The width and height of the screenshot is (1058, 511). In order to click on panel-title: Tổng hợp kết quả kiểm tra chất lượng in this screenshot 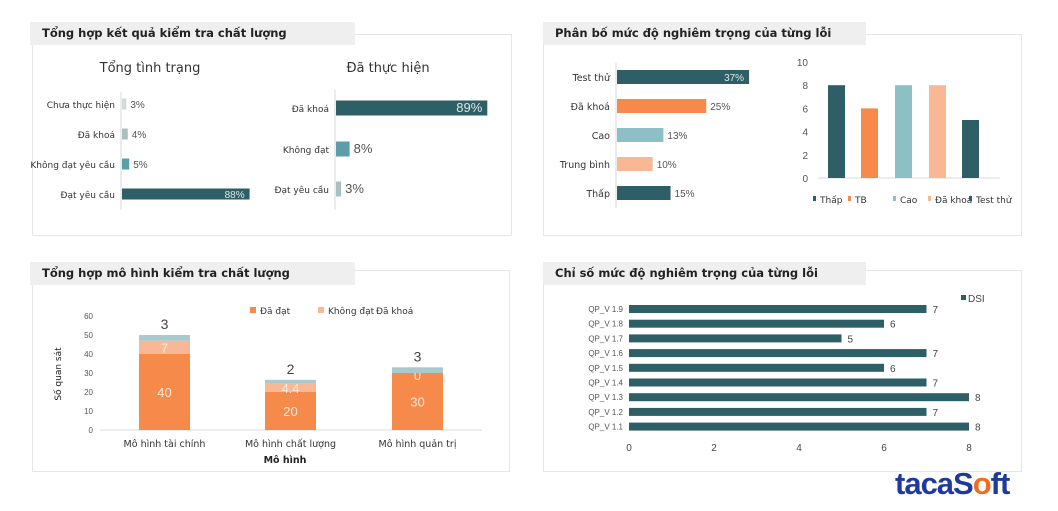, I will do `click(192, 33)`.